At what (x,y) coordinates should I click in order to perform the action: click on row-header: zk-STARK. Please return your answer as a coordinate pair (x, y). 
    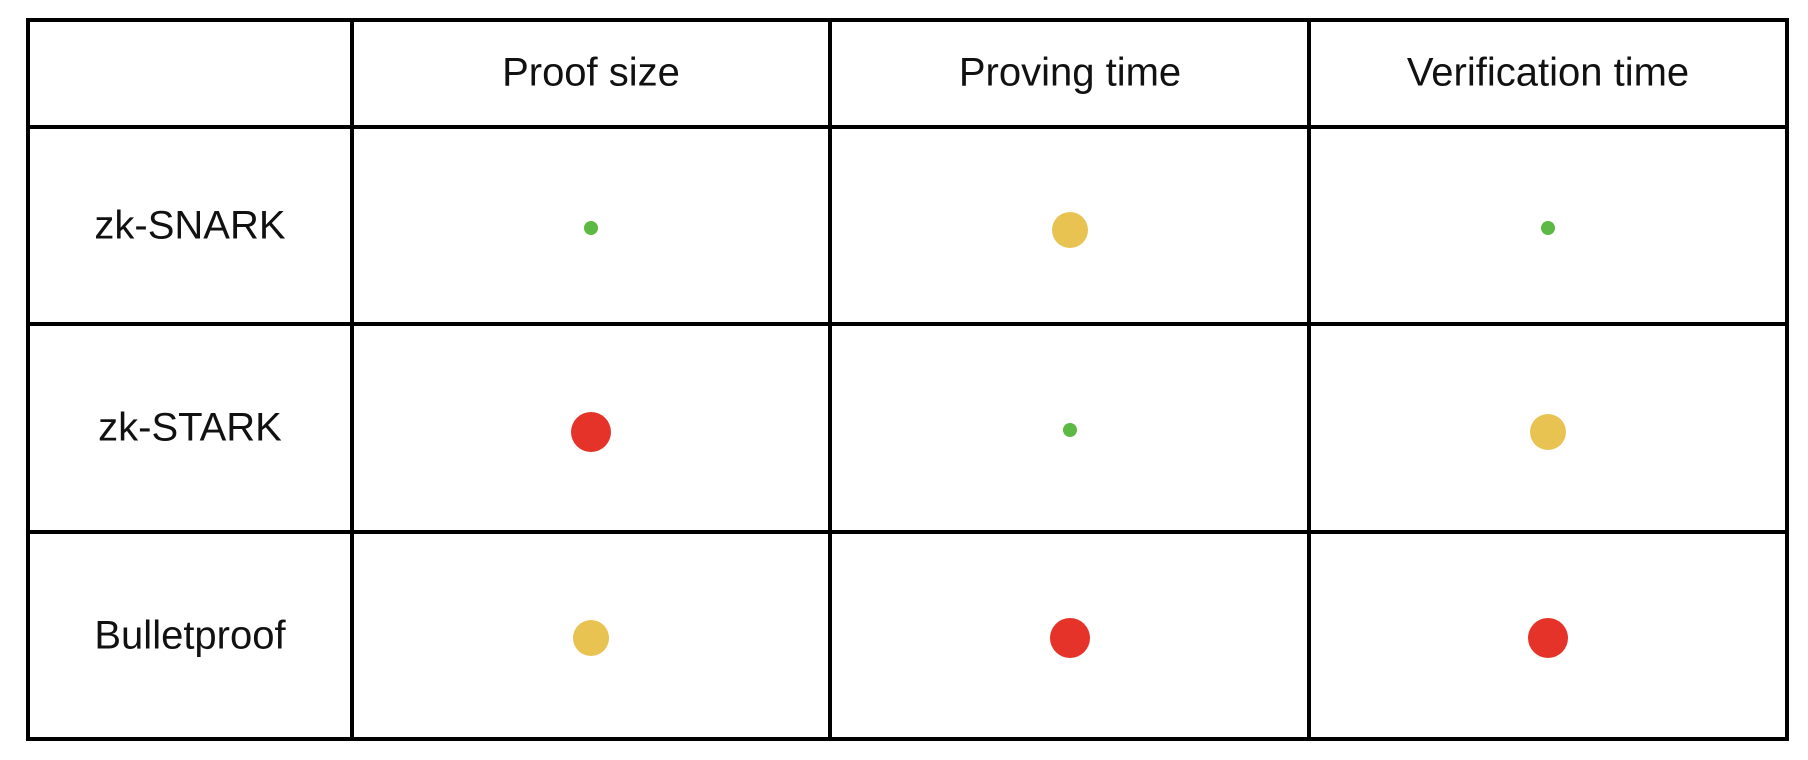
    Looking at the image, I should click on (190, 428).